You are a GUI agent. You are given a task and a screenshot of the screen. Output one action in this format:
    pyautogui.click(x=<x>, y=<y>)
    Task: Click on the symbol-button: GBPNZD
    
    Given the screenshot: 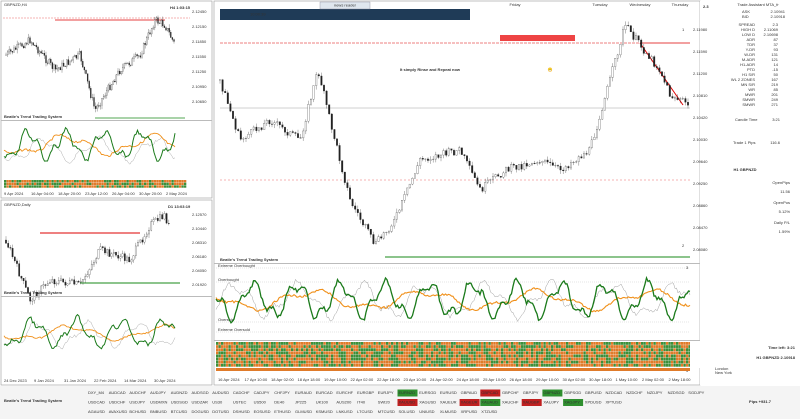 What is the action you would take?
    pyautogui.click(x=551, y=392)
    